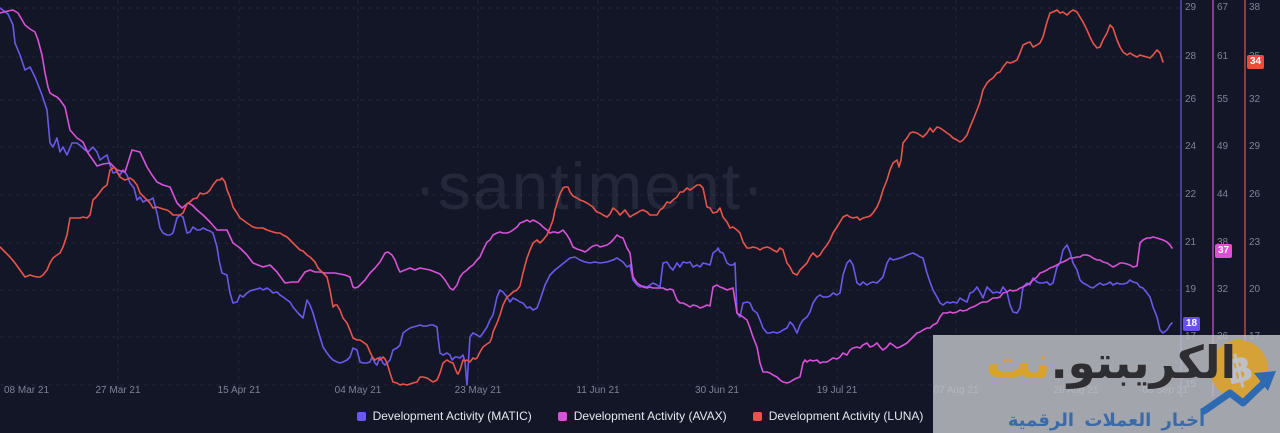 The image size is (1280, 433). I want to click on santiment-watermark: ·santiment·, so click(590, 186).